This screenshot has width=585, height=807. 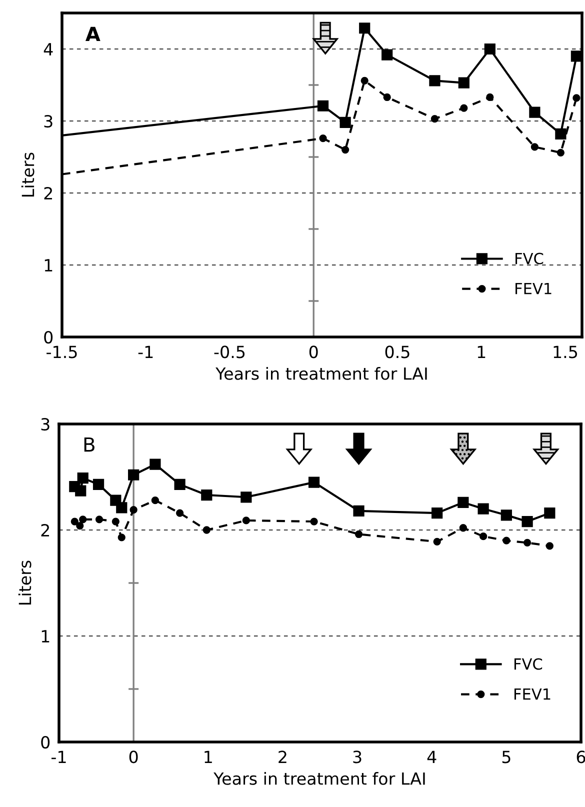 I want to click on x-tick-label: -0.5, so click(x=229, y=352).